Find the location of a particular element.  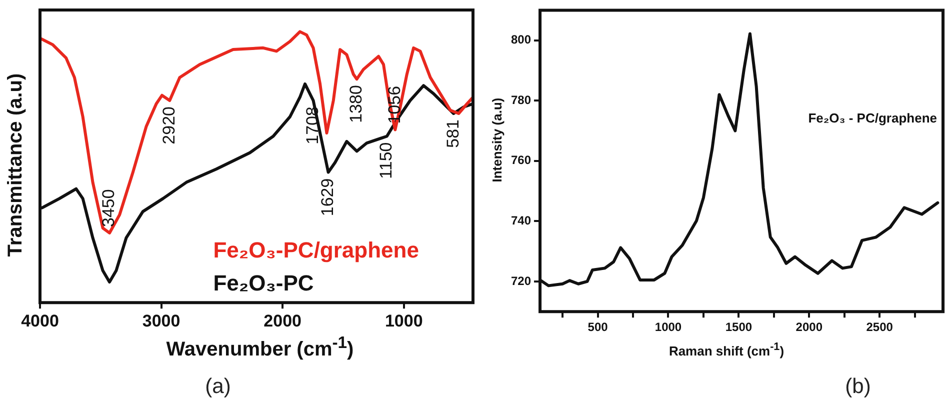

y-tick-label: 780 is located at coordinates (521, 99).